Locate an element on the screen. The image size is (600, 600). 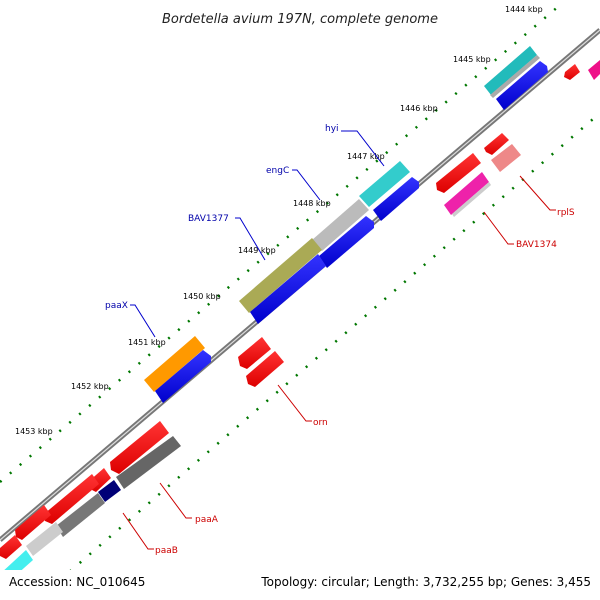
tick-label-1449: 1449 kbp is located at coordinates (257, 250).